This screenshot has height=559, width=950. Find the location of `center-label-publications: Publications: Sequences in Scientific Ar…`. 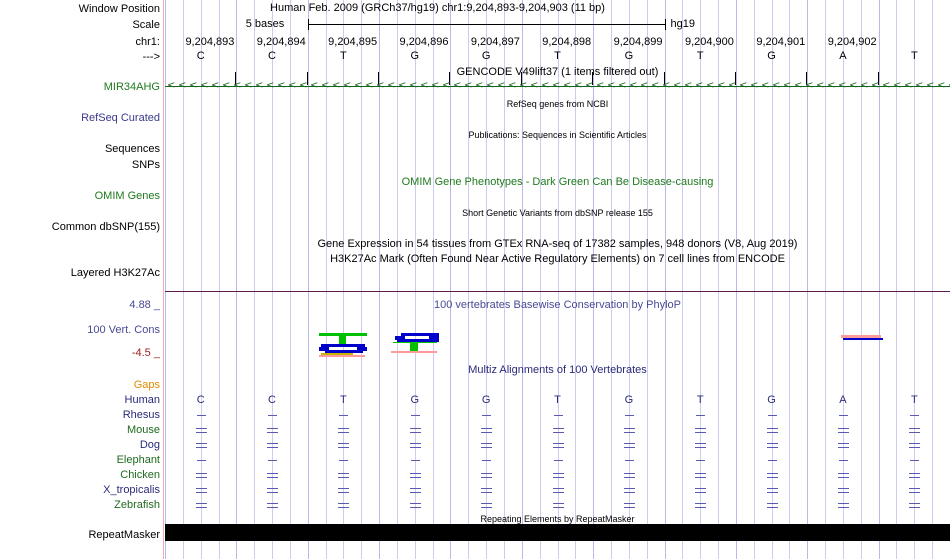

center-label-publications: Publications: Sequences in Scientific Ar… is located at coordinates (557, 135).